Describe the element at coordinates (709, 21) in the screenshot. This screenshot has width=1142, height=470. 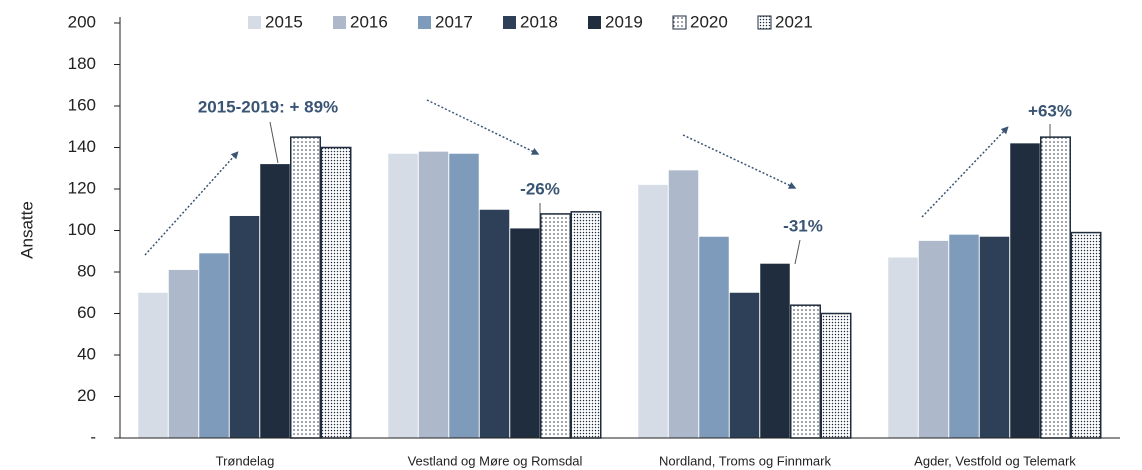
I see `legend-label: 2020` at that location.